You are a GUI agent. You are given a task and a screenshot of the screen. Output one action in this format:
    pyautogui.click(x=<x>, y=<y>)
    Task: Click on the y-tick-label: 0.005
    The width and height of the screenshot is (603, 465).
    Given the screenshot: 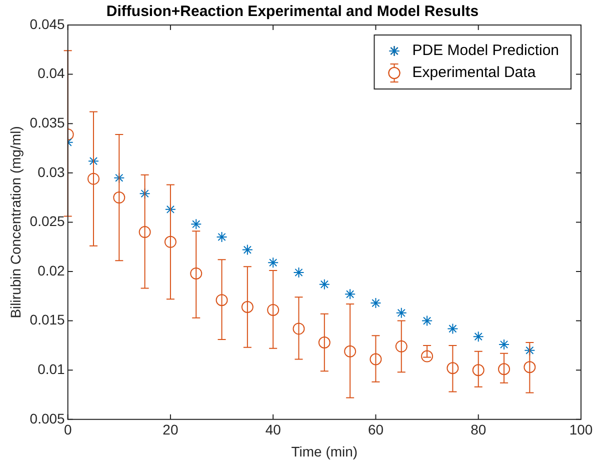 What is the action you would take?
    pyautogui.click(x=48, y=418)
    